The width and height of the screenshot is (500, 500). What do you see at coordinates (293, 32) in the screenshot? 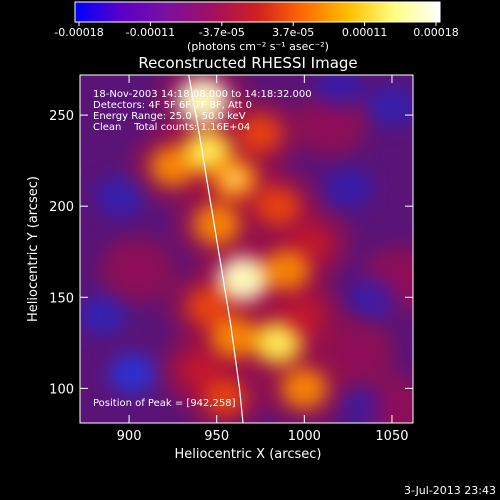
I see `colorbar-tick-label: 3.7e-05` at bounding box center [293, 32].